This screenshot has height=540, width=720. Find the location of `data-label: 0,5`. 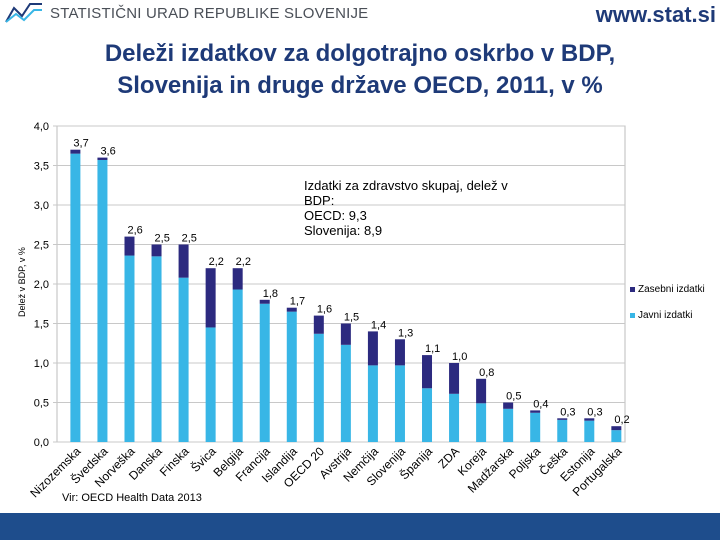

data-label: 0,5 is located at coordinates (513, 397).